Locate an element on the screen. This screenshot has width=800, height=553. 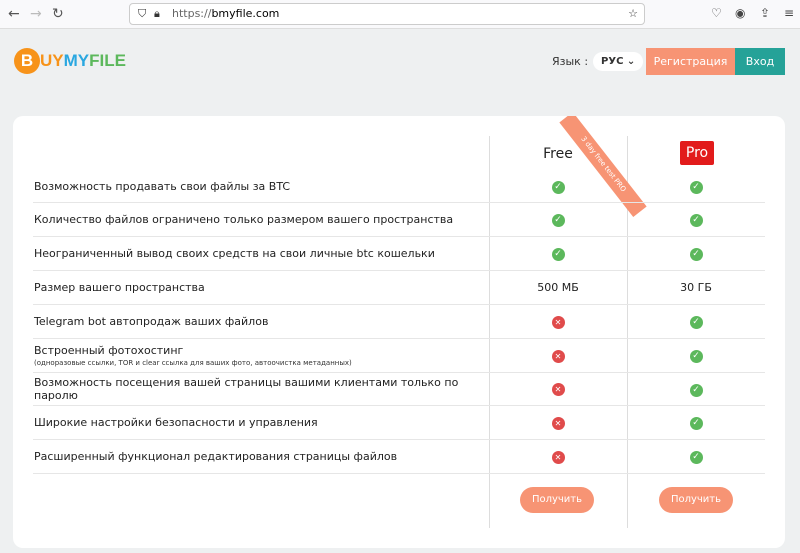
address-bar: ⛉ 🔒︎ https://bmyfile.com ☆ is located at coordinates (387, 14).